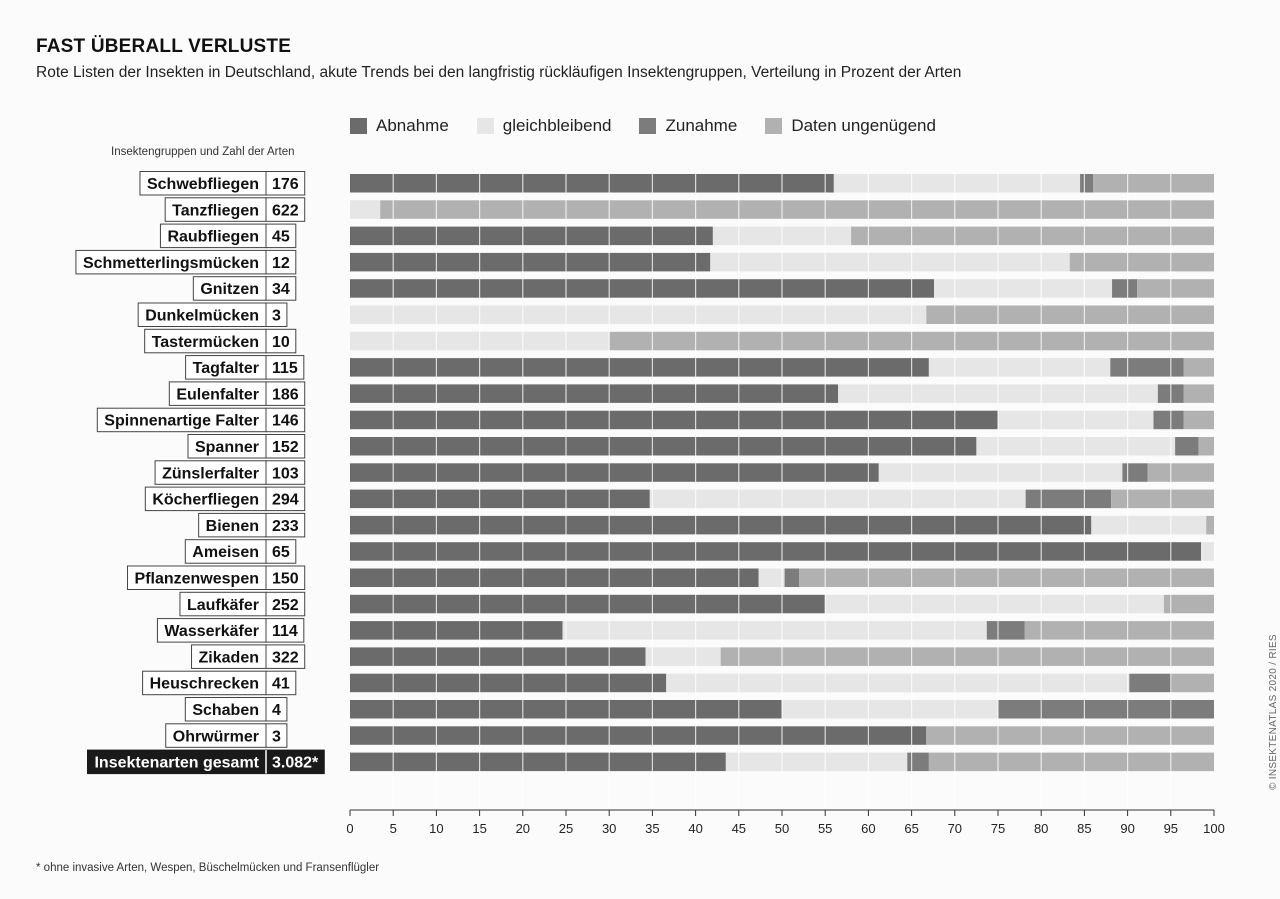  What do you see at coordinates (868, 828) in the screenshot?
I see `x-tick-label: 60` at bounding box center [868, 828].